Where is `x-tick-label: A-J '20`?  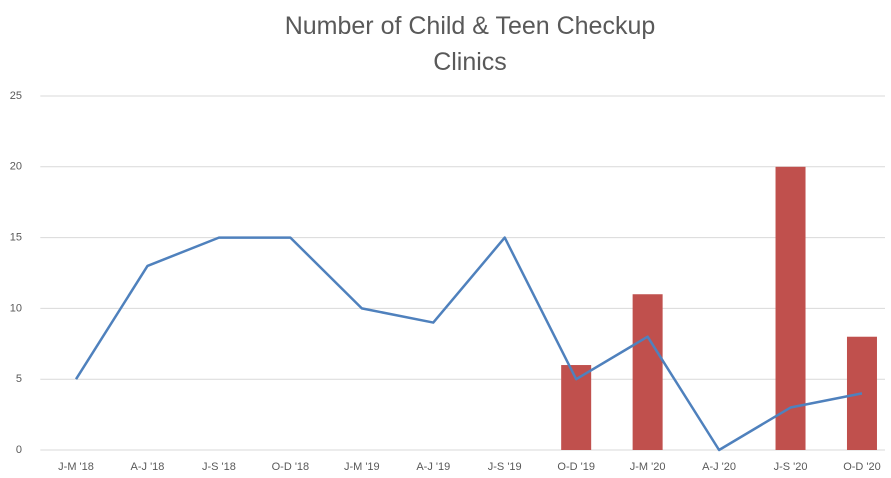 x-tick-label: A-J '20 is located at coordinates (719, 467).